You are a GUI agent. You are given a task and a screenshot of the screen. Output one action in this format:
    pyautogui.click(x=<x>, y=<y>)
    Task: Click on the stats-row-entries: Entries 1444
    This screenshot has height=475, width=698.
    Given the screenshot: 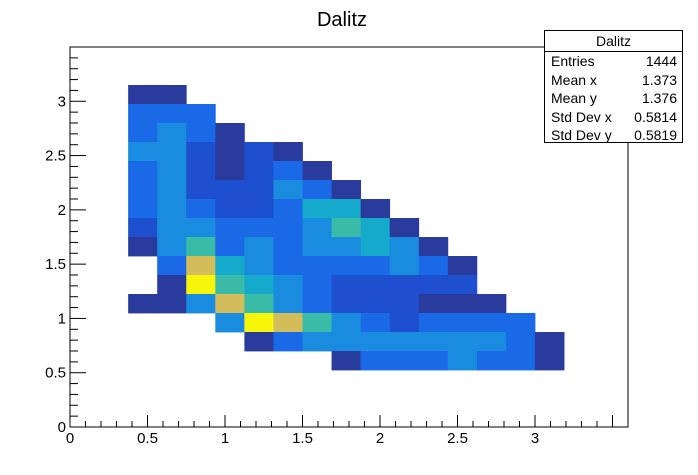 What is the action you would take?
    pyautogui.click(x=613, y=61)
    